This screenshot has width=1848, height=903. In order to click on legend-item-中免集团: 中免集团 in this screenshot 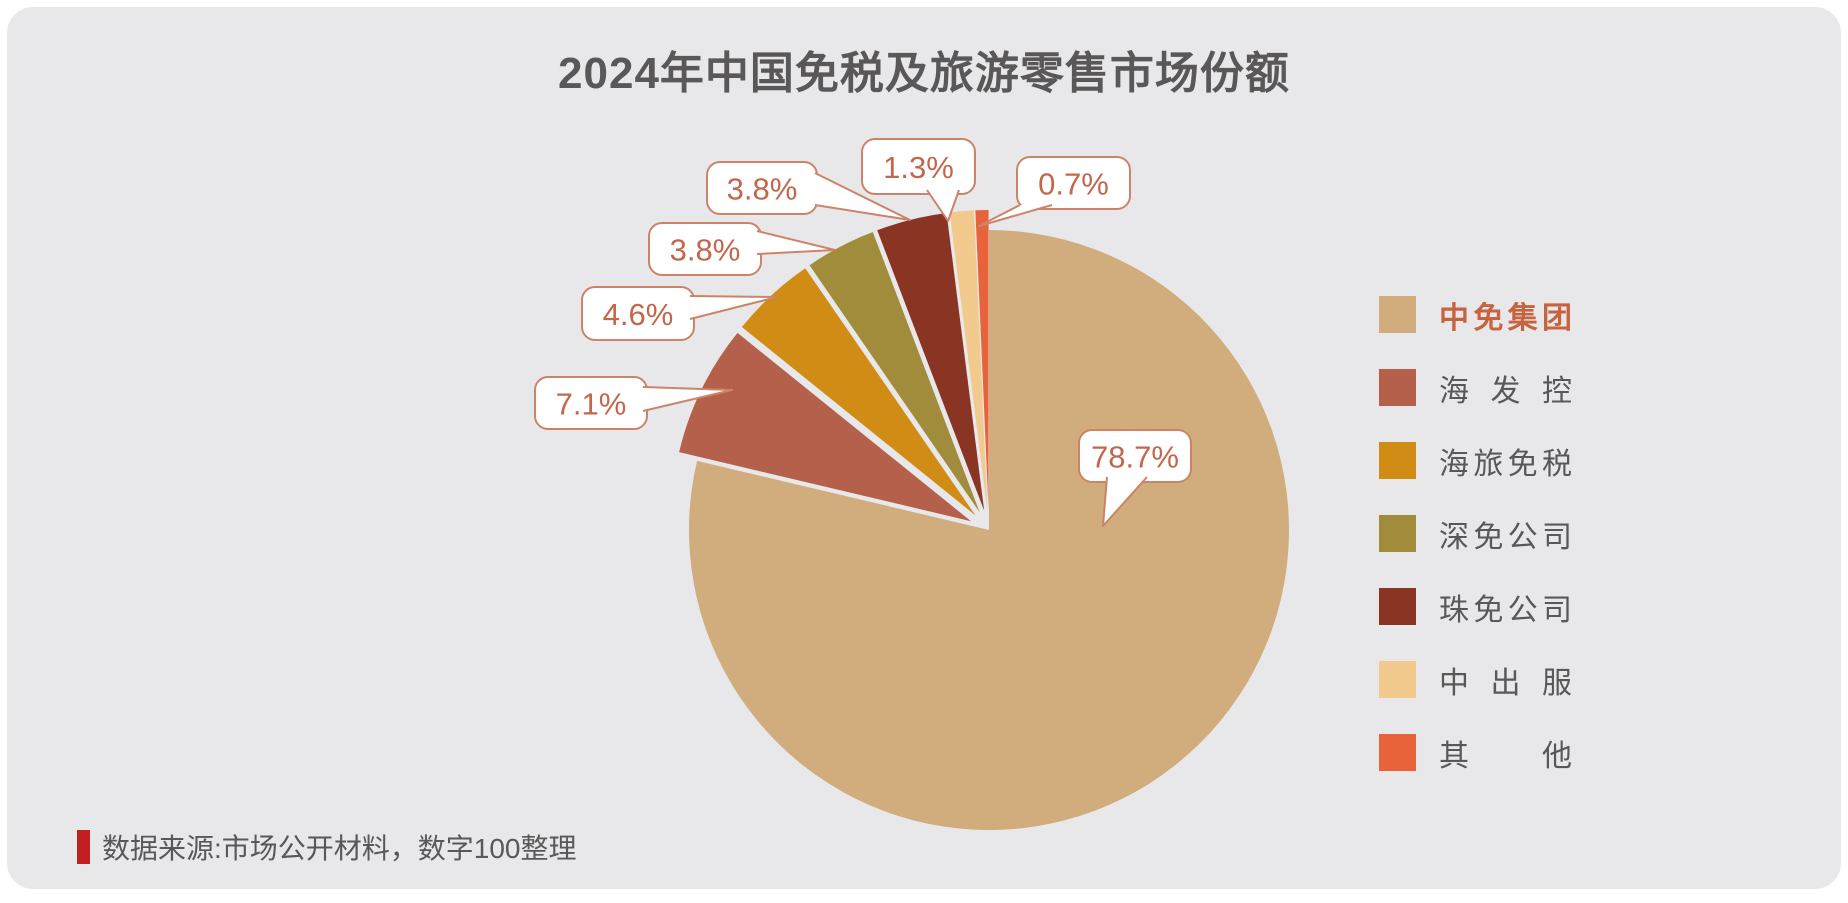, I will do `click(1475, 314)`.